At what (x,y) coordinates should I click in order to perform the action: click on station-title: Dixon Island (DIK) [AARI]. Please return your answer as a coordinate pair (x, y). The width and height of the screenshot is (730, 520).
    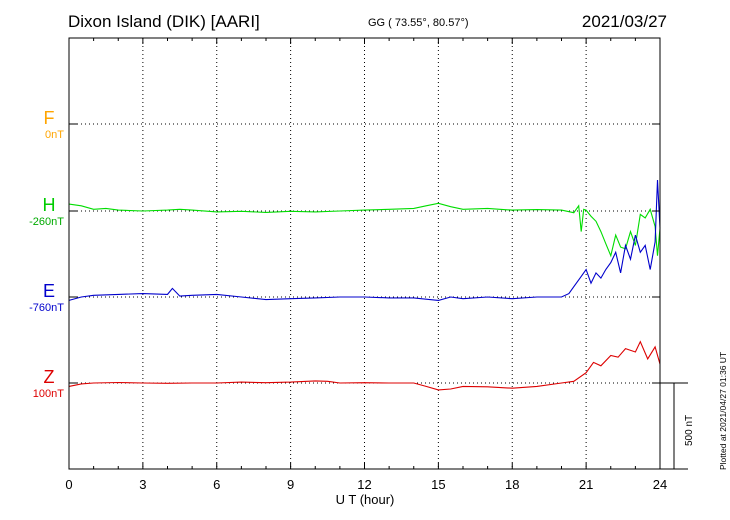
    Looking at the image, I should click on (164, 21).